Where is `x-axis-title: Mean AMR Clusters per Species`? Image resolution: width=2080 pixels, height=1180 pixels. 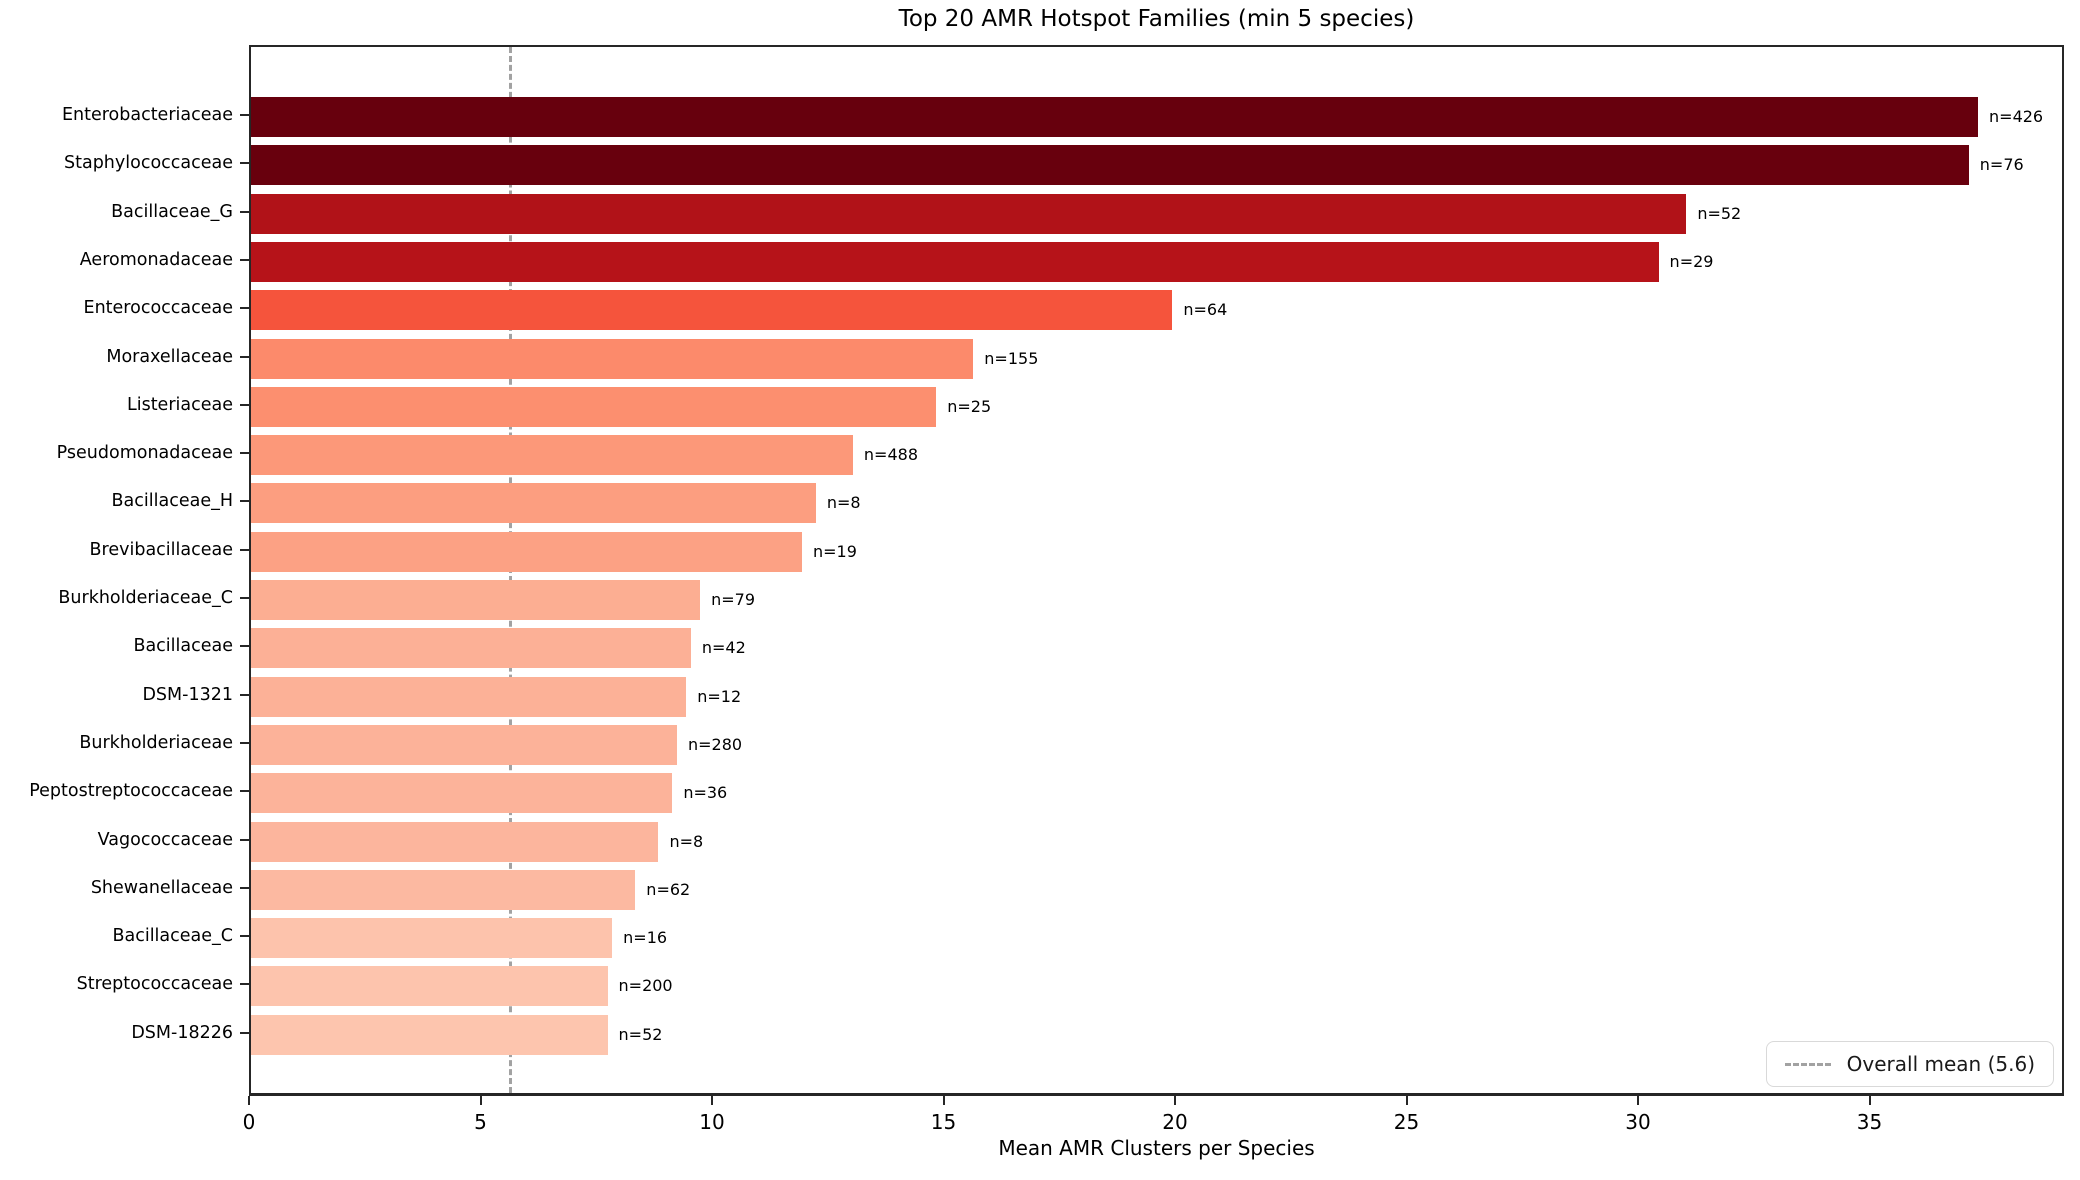 x-axis-title: Mean AMR Clusters per Species is located at coordinates (1156, 1148).